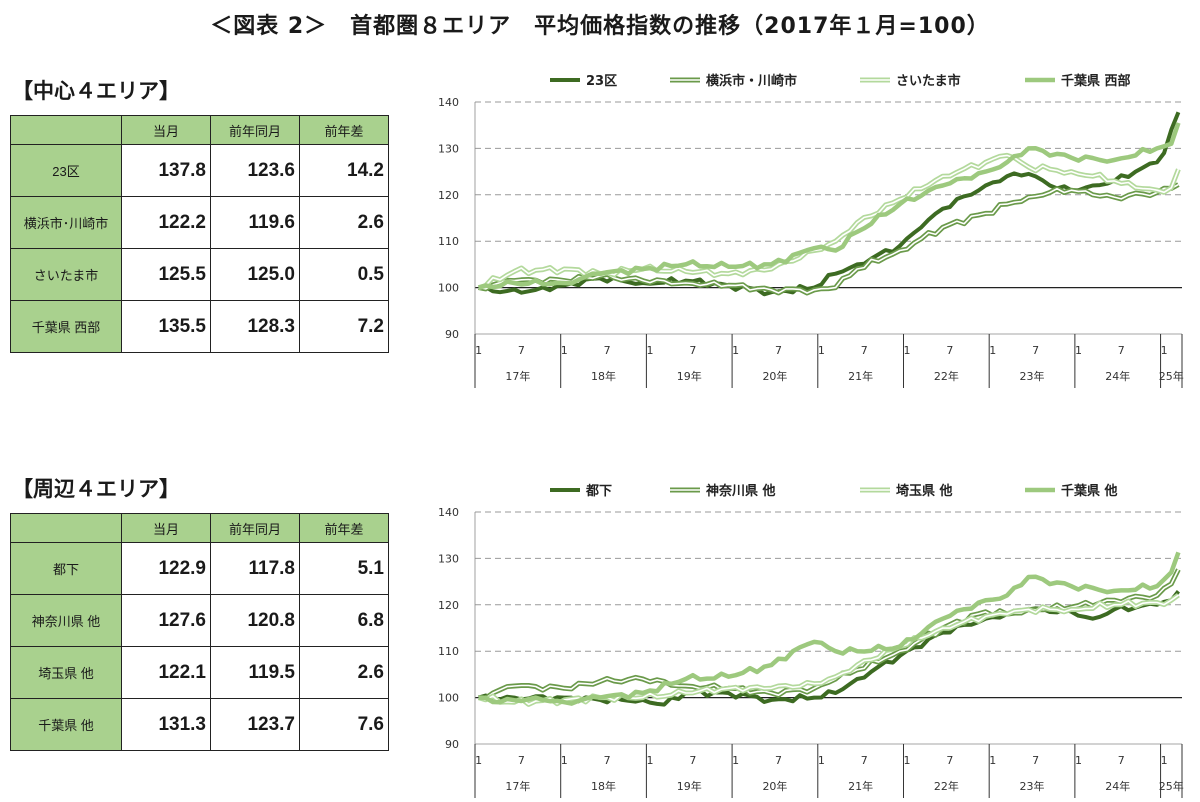 This screenshot has height=802, width=1200. I want to click on row-label: 千葉県 他, so click(66, 724).